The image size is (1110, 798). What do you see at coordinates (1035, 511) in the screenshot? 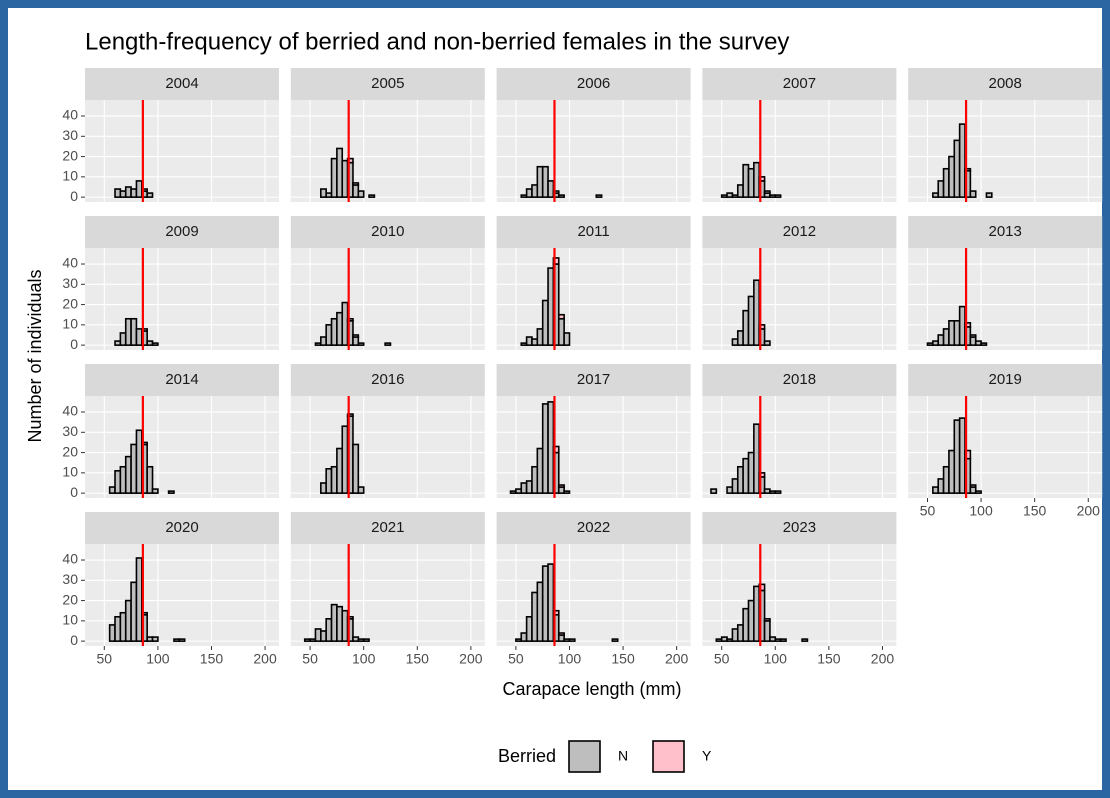
I see `x-tick-label: 150` at bounding box center [1035, 511].